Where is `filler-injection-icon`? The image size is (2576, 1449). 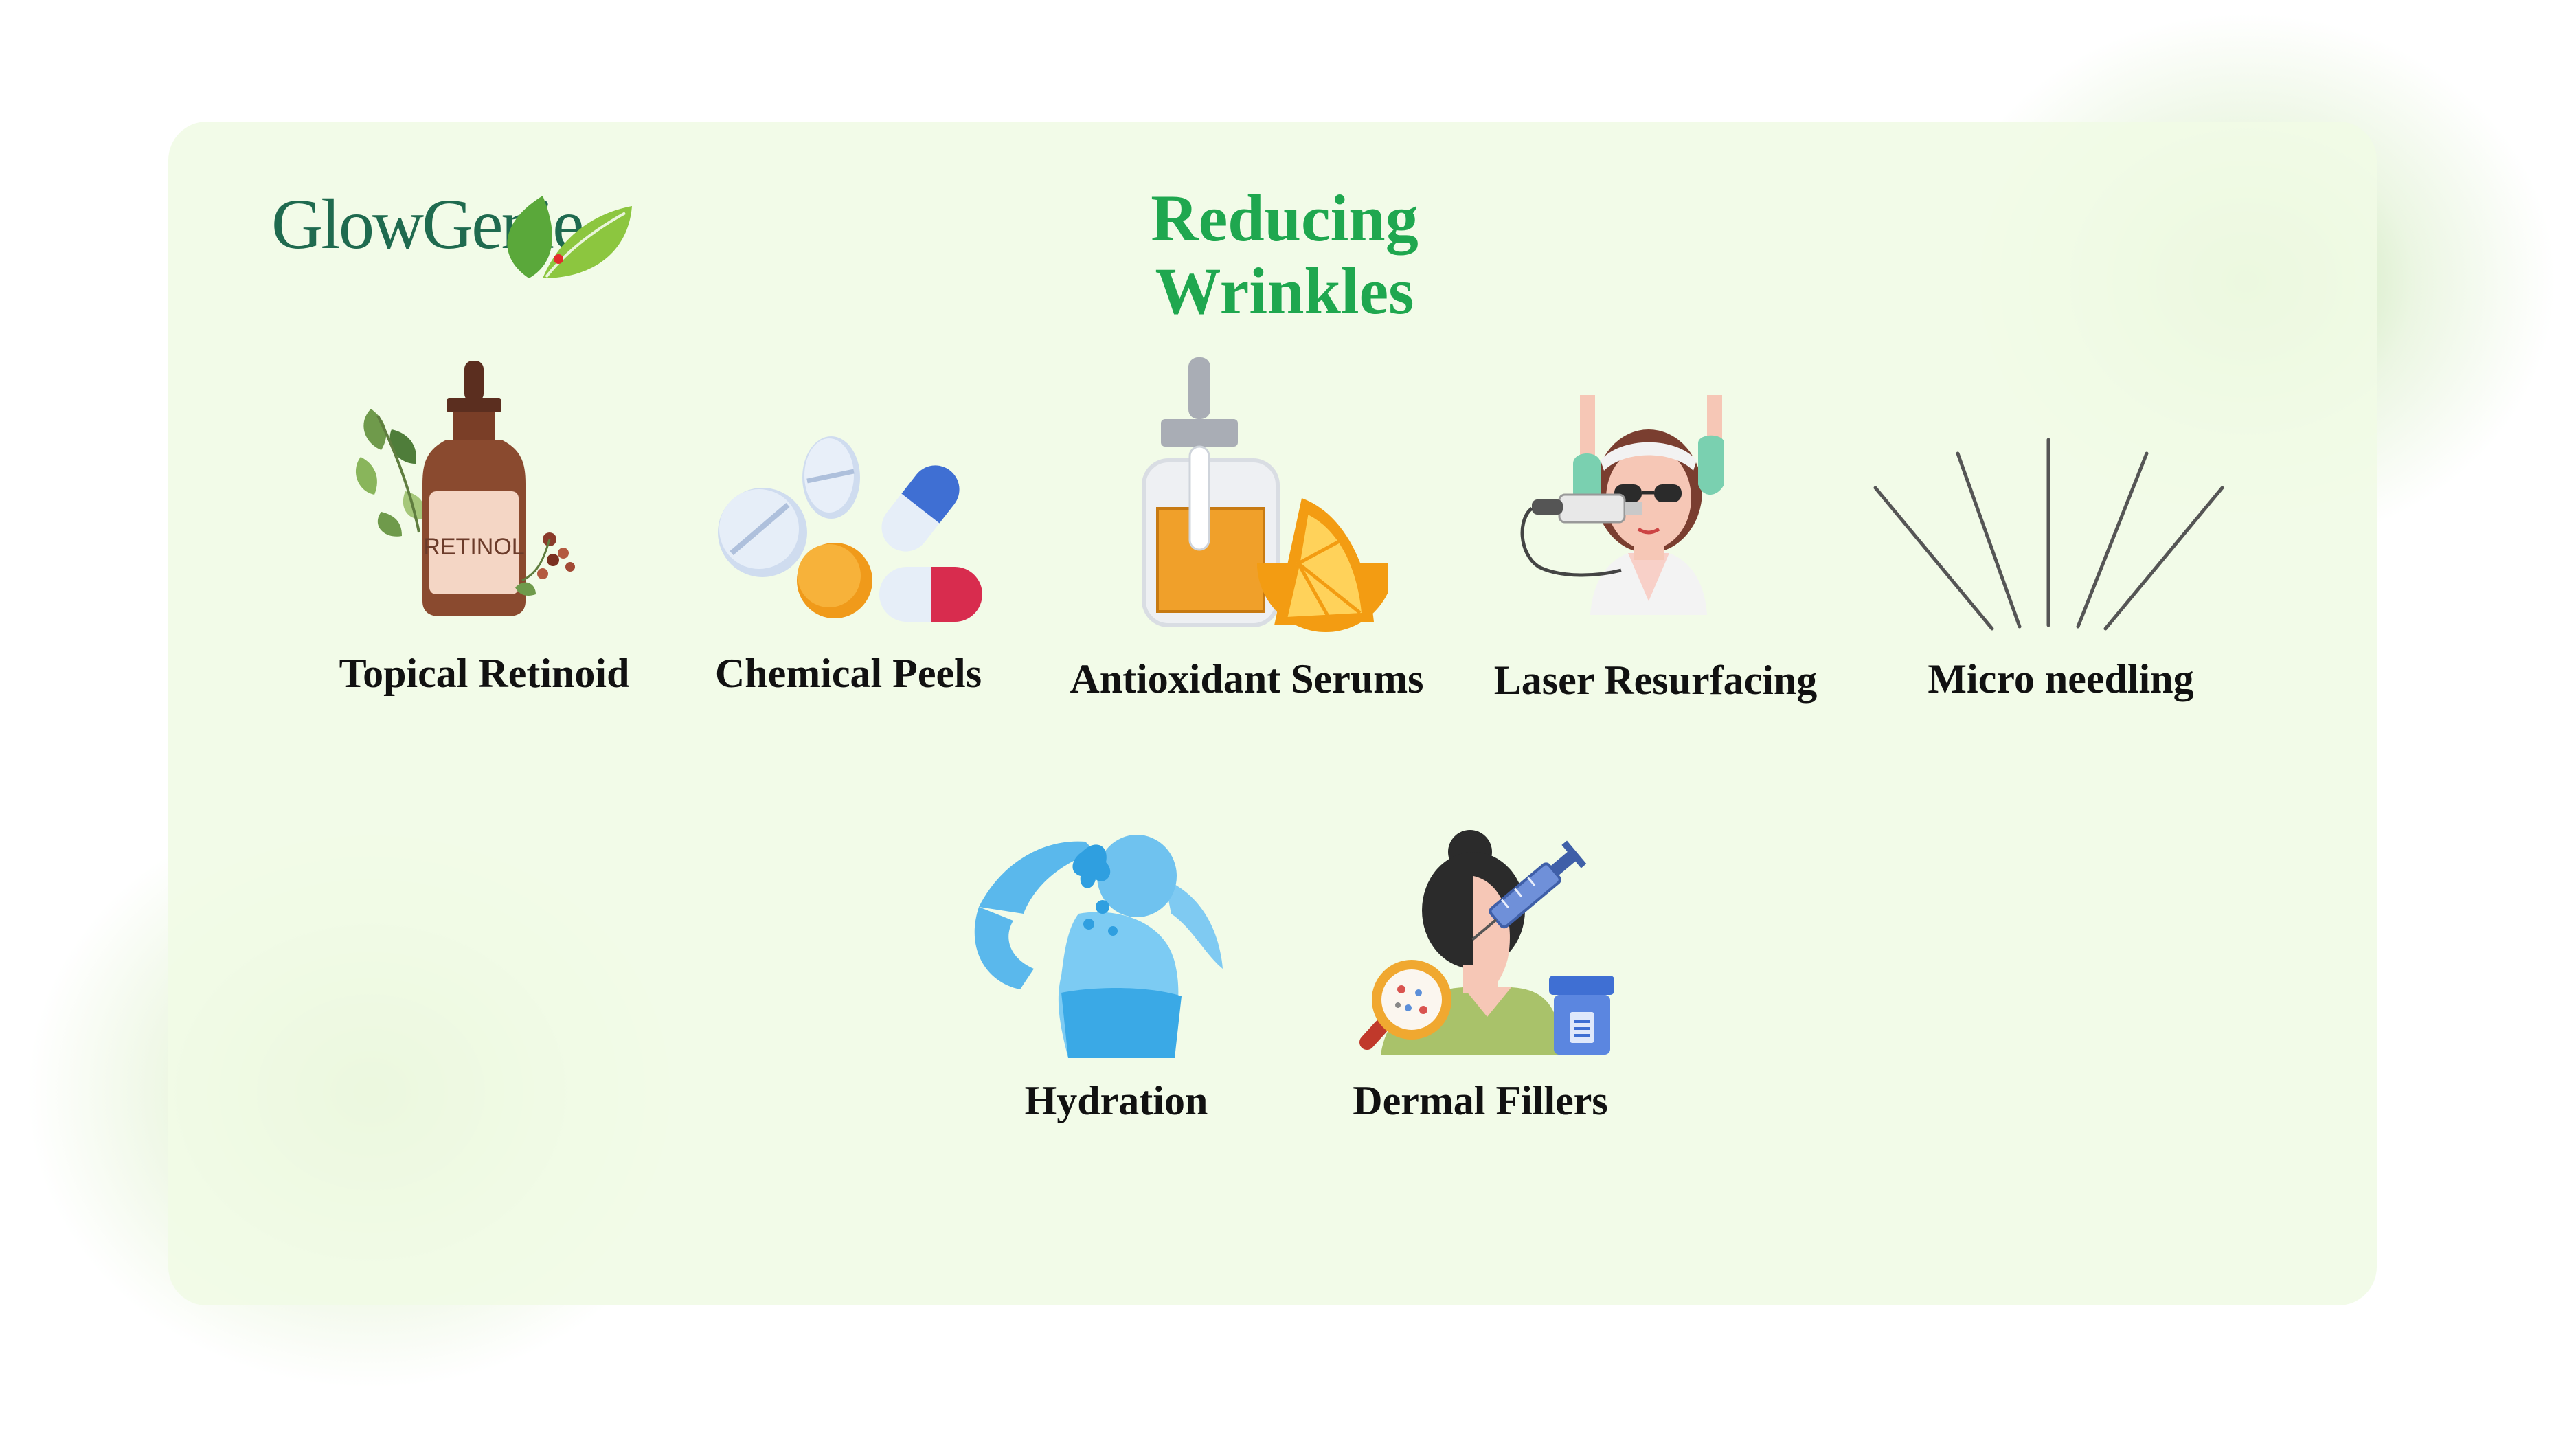
filler-injection-icon is located at coordinates (1486, 942).